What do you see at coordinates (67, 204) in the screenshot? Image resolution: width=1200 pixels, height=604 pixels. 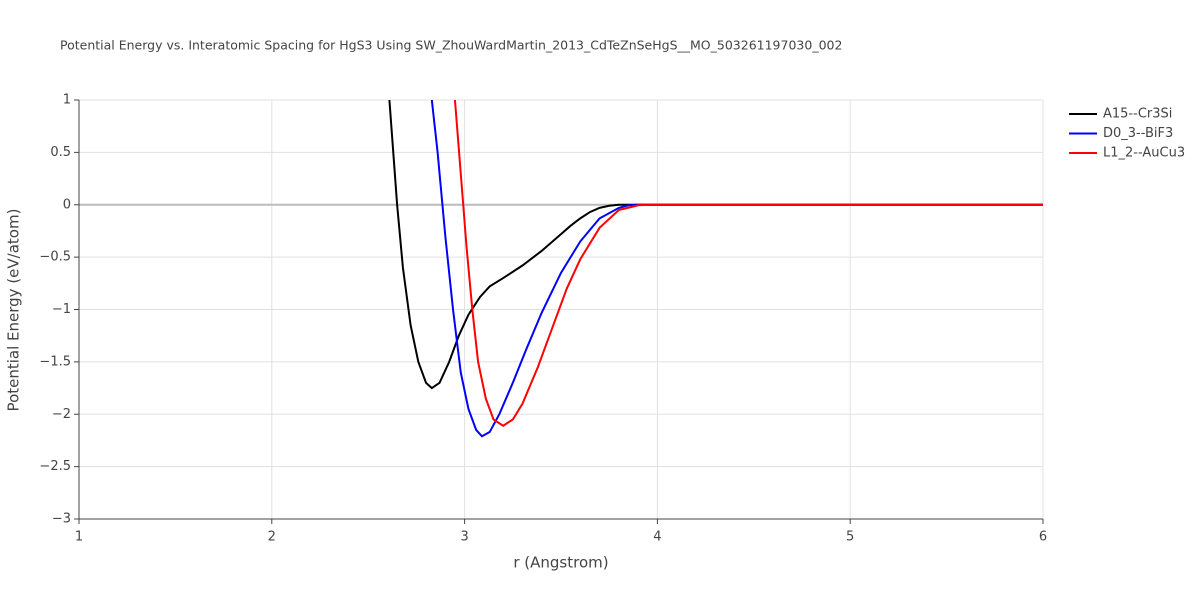 I see `y-tick-label: 0` at bounding box center [67, 204].